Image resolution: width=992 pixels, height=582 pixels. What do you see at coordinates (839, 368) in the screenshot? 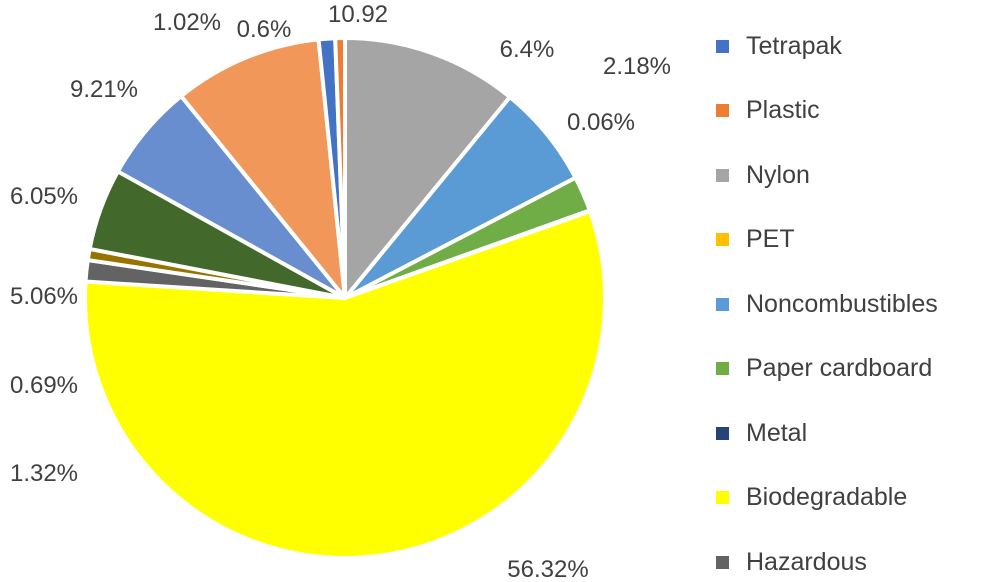
I see `legend-label: Paper cardboard` at bounding box center [839, 368].